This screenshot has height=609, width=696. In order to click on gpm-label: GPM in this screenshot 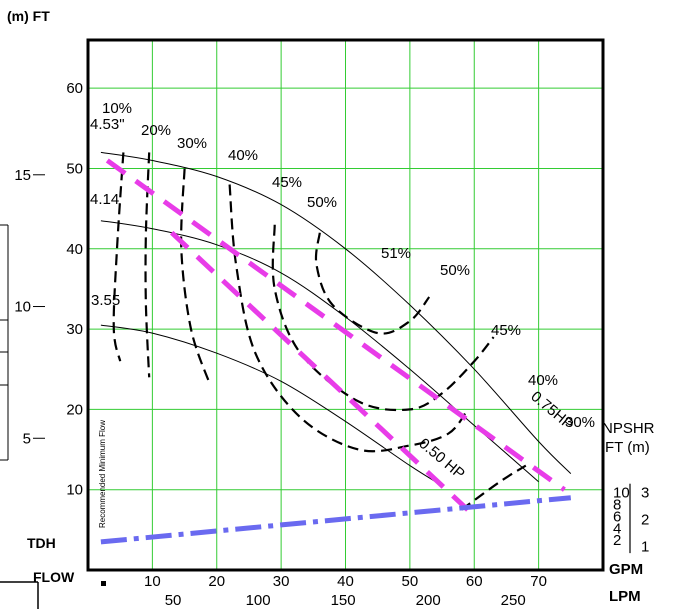, I will do `click(626, 569)`.